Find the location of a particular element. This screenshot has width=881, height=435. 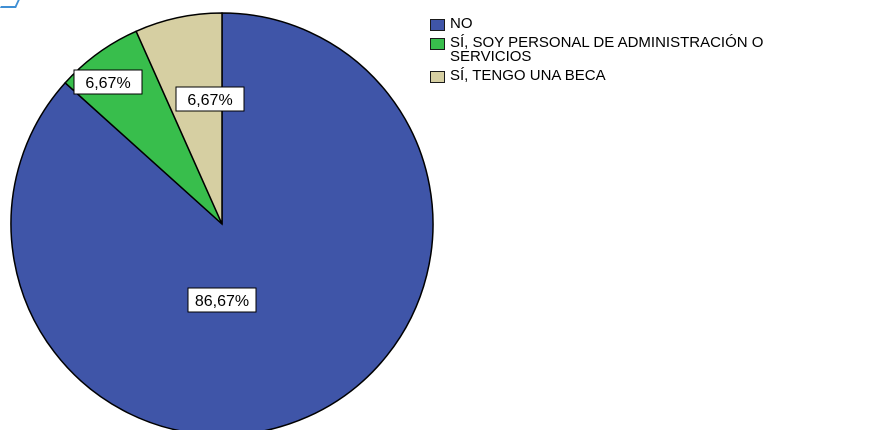

legend-label-personal-line1: SÍ, SOY PERSONAL DE ADMINISTRACIÓN O is located at coordinates (607, 42).